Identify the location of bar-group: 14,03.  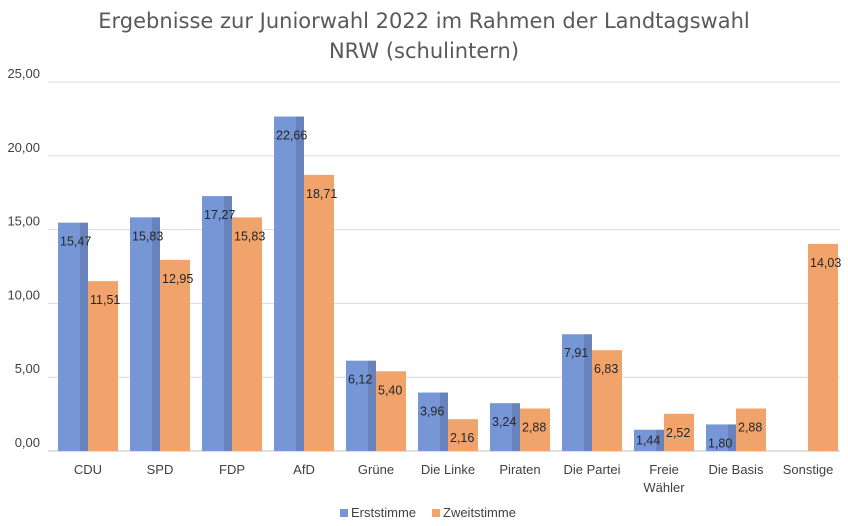
(824, 347).